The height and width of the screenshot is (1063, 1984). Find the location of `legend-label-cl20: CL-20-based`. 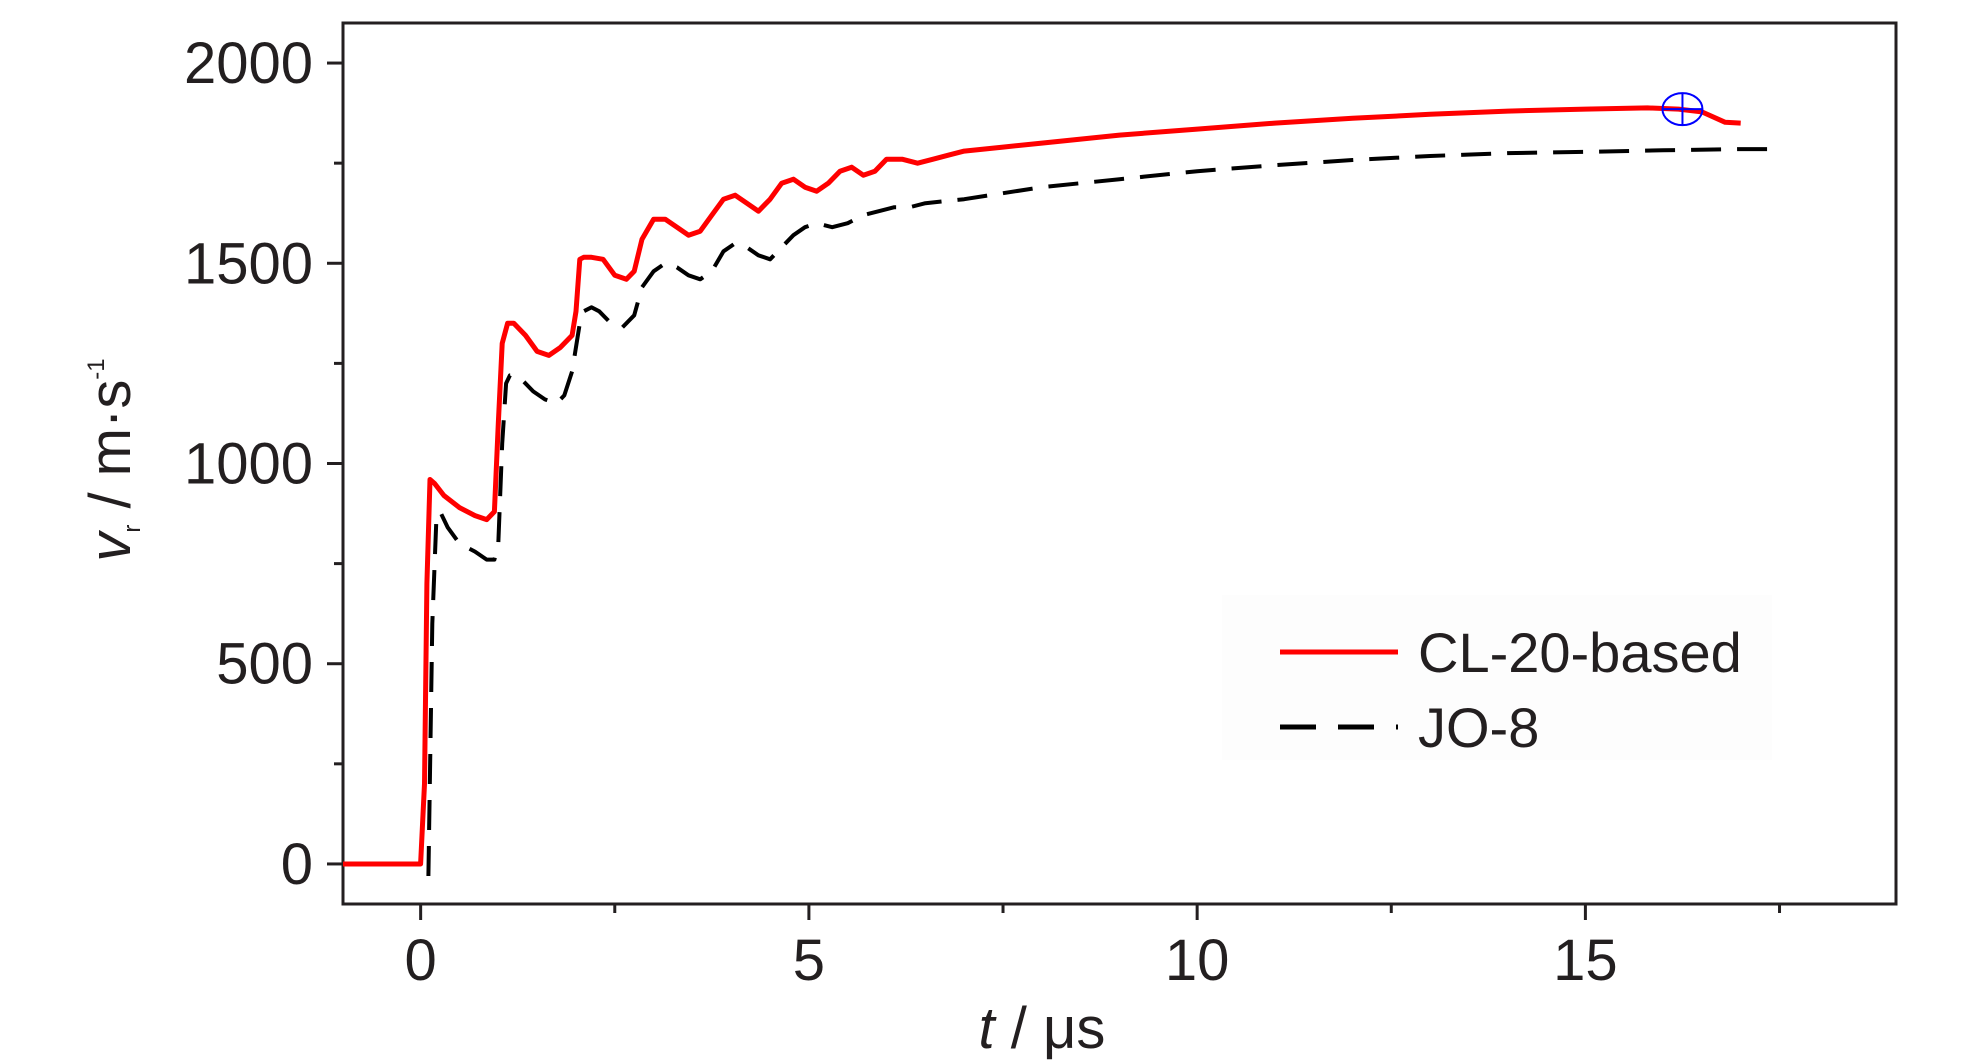

legend-label-cl20: CL-20-based is located at coordinates (1580, 652).